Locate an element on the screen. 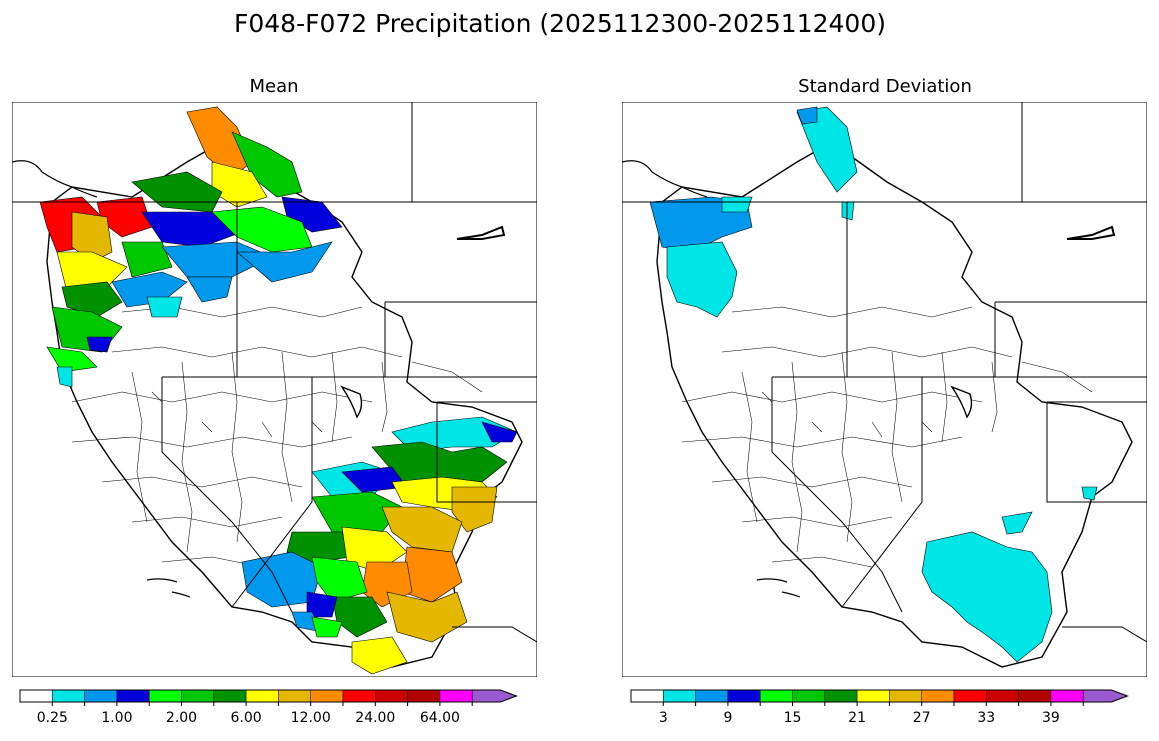 The width and height of the screenshot is (1159, 741). colorbar-tick-label: 2.00 is located at coordinates (181, 718).